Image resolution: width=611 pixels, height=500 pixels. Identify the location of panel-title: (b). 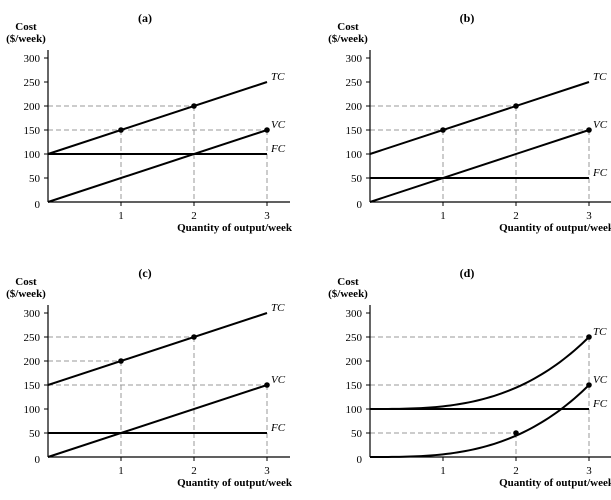
(467, 18).